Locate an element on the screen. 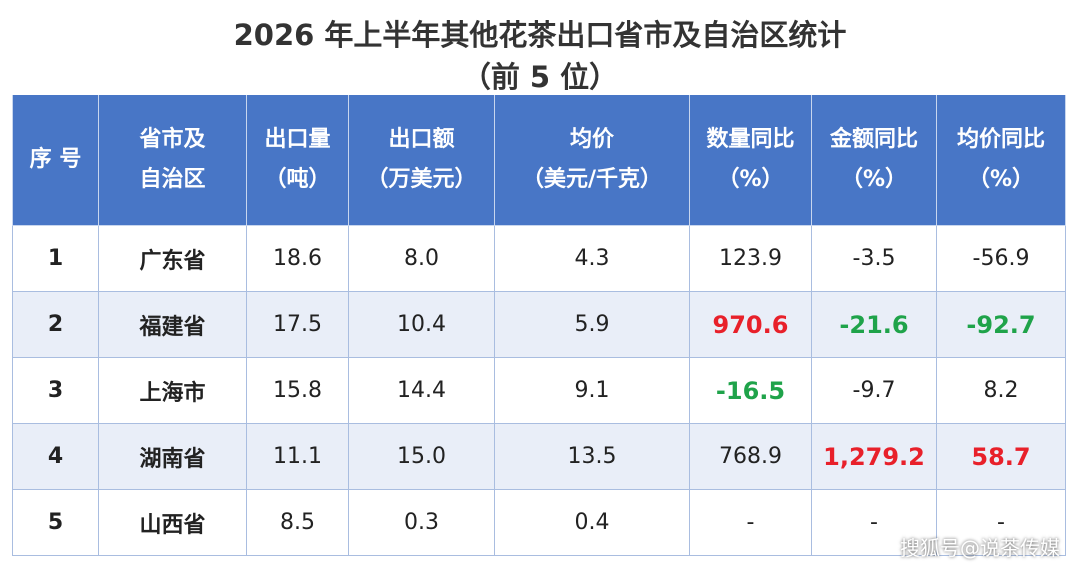  cell-text: 5.9 is located at coordinates (592, 324).